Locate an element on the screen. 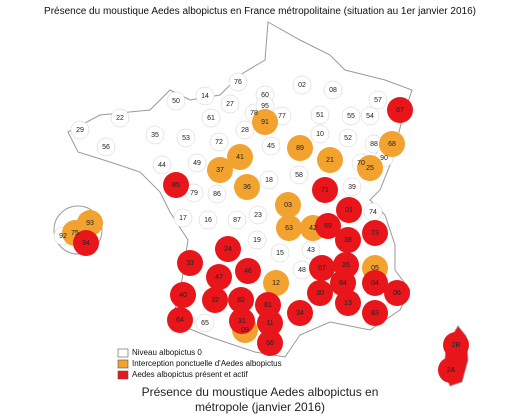 The width and height of the screenshot is (520, 418). department-label: 81 is located at coordinates (268, 305).